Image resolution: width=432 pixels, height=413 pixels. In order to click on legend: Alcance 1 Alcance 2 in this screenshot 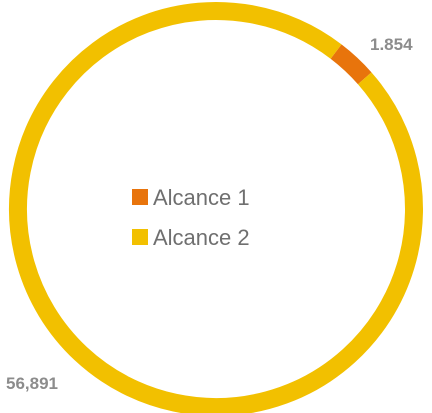, I will do `click(191, 217)`.